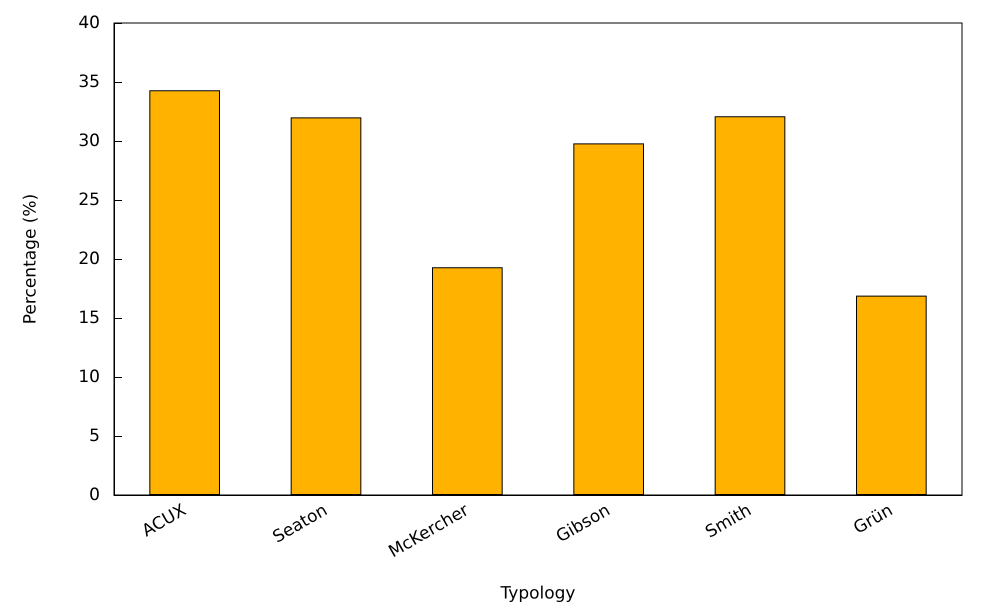 Image resolution: width=987 pixels, height=615 pixels. I want to click on y-tick-label: 25, so click(89, 200).